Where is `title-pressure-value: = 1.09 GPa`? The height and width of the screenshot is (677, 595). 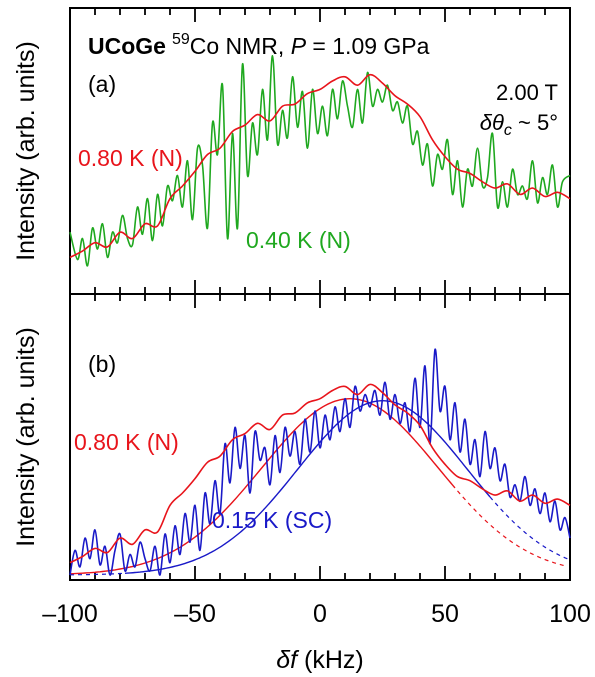 title-pressure-value: = 1.09 GPa is located at coordinates (368, 46).